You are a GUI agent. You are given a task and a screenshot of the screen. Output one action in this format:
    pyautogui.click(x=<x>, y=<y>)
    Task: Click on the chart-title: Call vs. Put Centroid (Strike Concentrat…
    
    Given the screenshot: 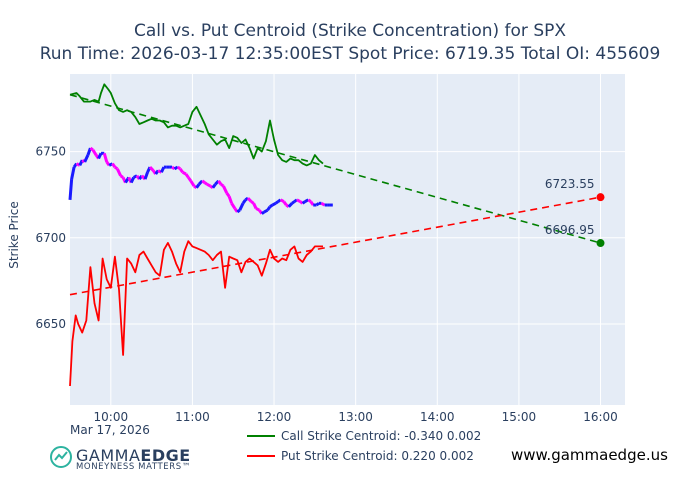 What is the action you would take?
    pyautogui.click(x=350, y=31)
    